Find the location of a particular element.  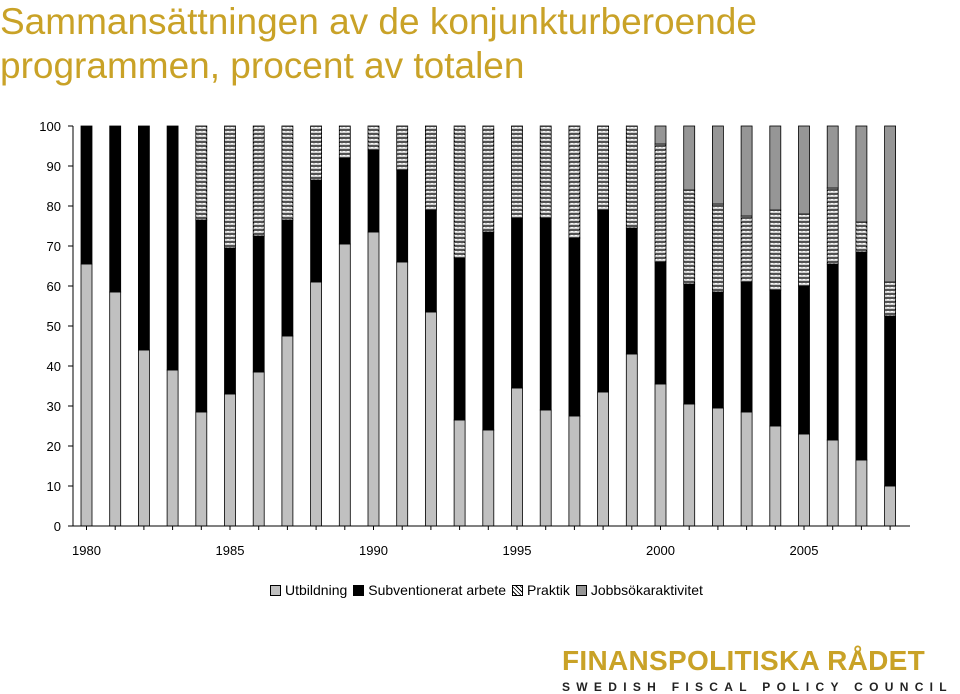

bar-segment-jobbs-karaktivitet-2003 is located at coordinates (746, 171).